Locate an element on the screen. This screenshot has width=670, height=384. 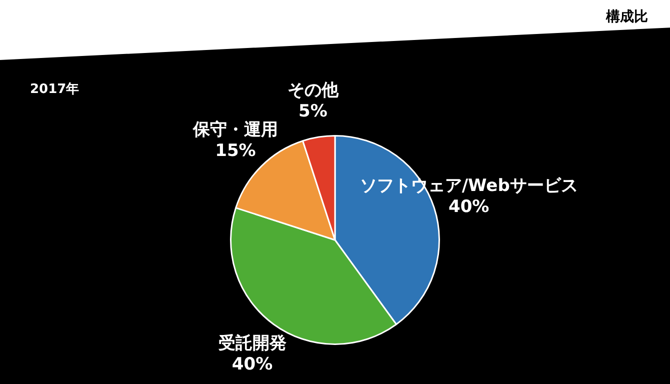
slice-label: その他 is located at coordinates (313, 90).